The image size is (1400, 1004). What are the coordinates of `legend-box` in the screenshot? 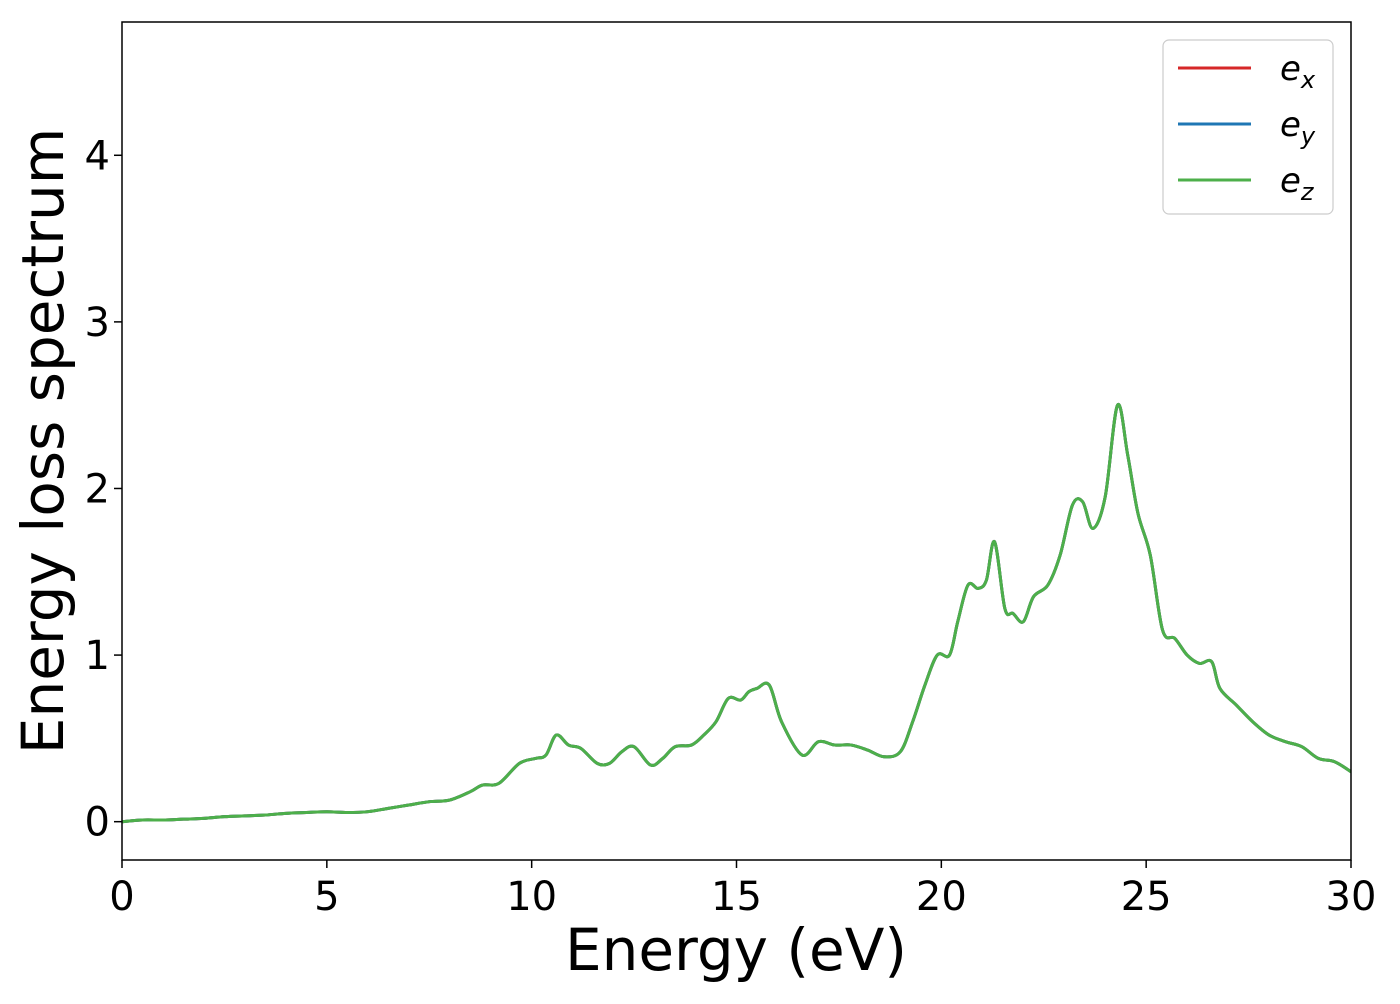 It's located at (1248, 127).